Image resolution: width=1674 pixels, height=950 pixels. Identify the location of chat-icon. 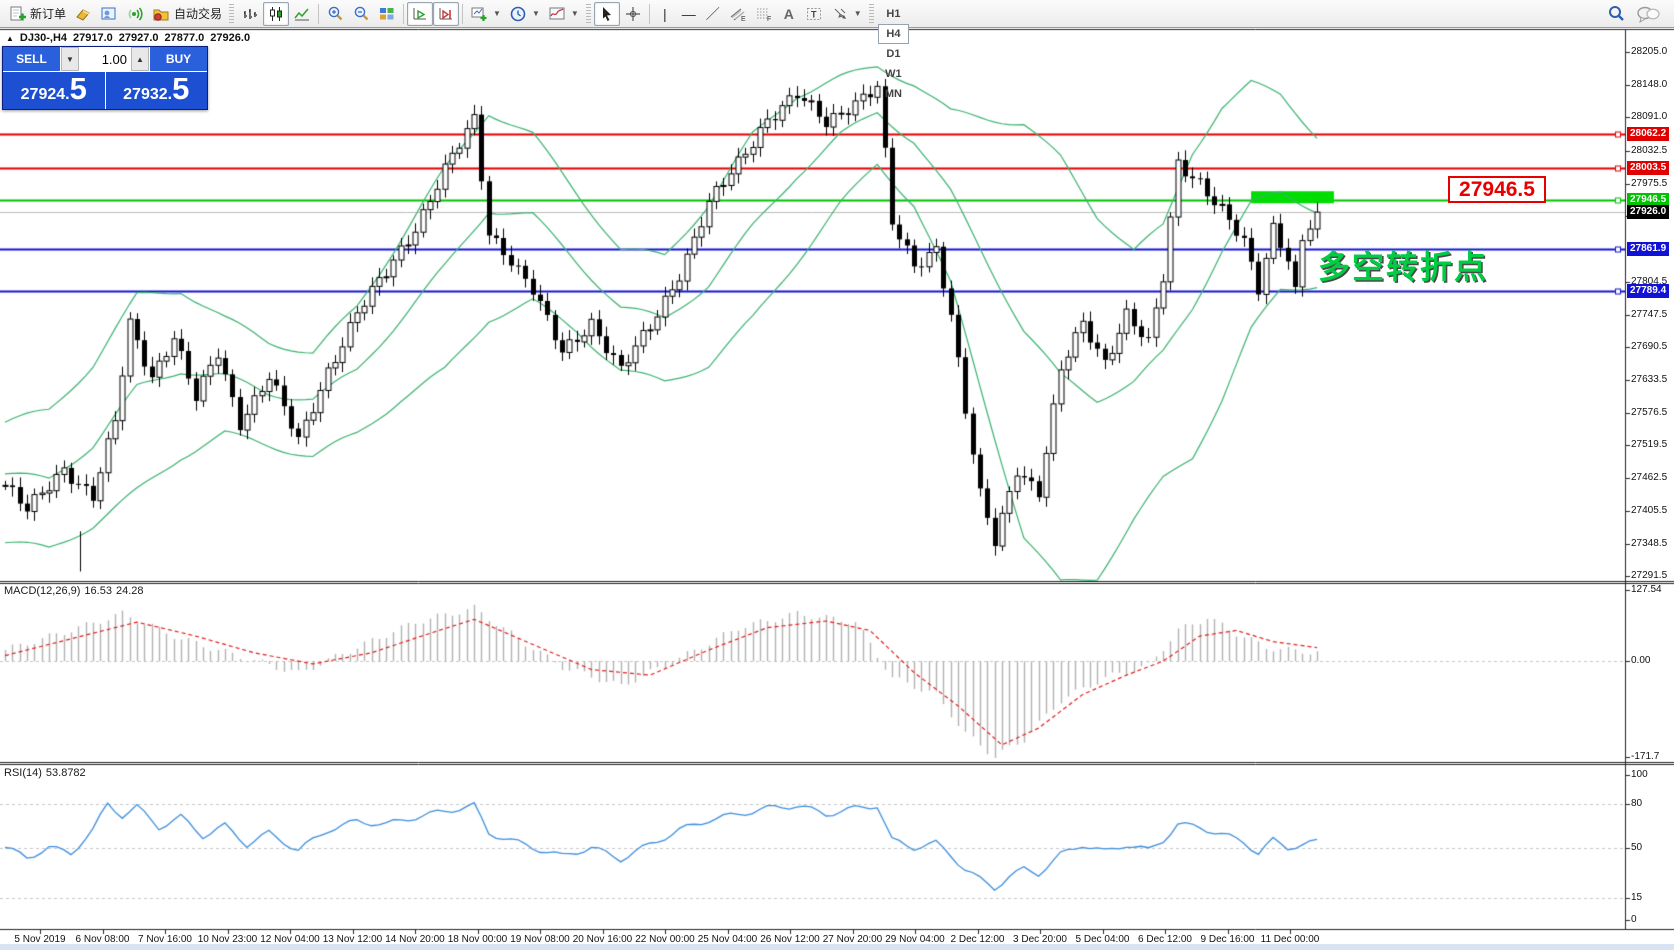
(1648, 14).